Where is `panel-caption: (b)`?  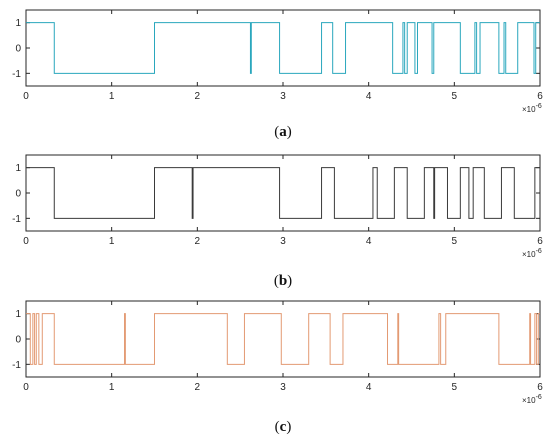
panel-caption: (b) is located at coordinates (283, 281).